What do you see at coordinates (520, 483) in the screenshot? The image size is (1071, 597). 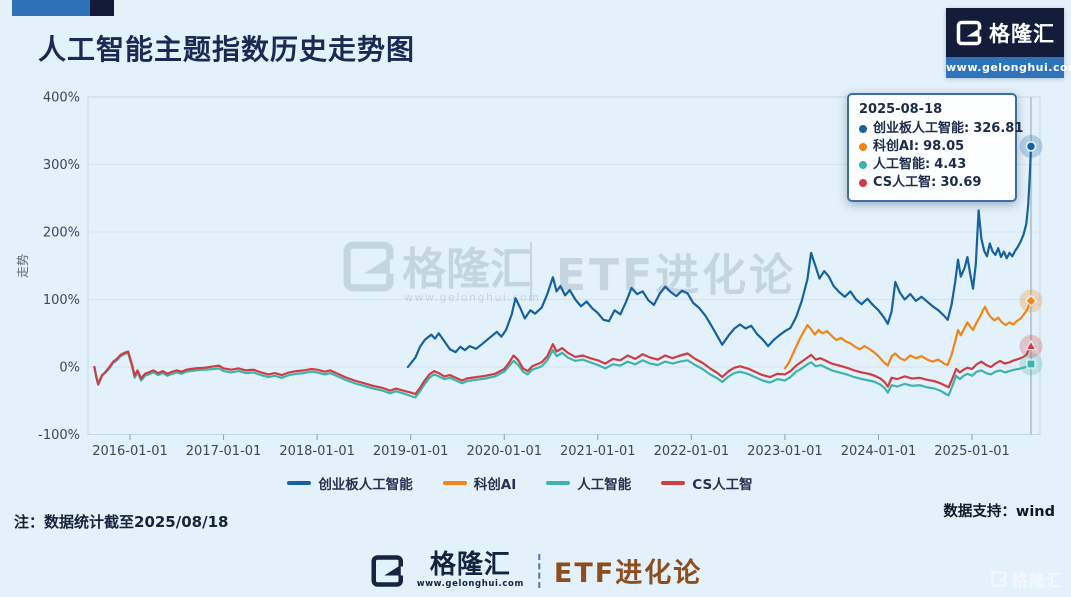 I see `chart-legend: 创业板人工智能 科创AI 人工智能 CS人工智` at bounding box center [520, 483].